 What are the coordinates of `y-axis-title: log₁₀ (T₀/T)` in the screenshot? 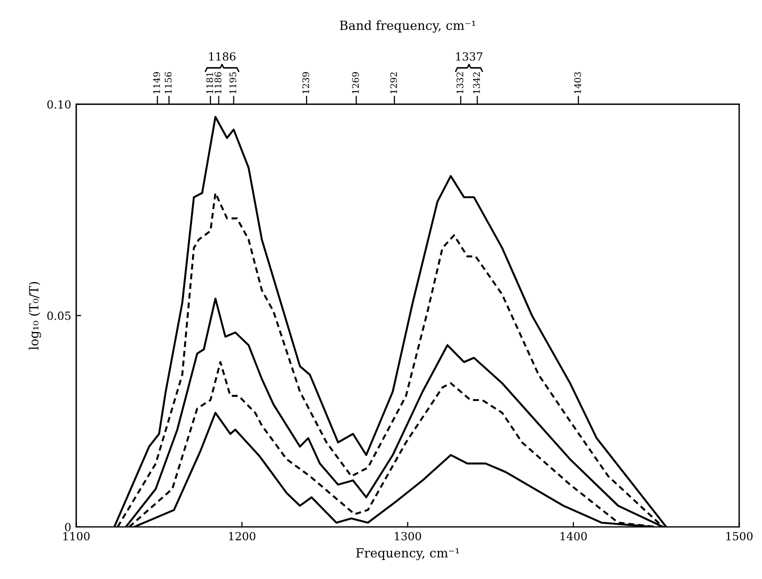 It's located at (35, 316).